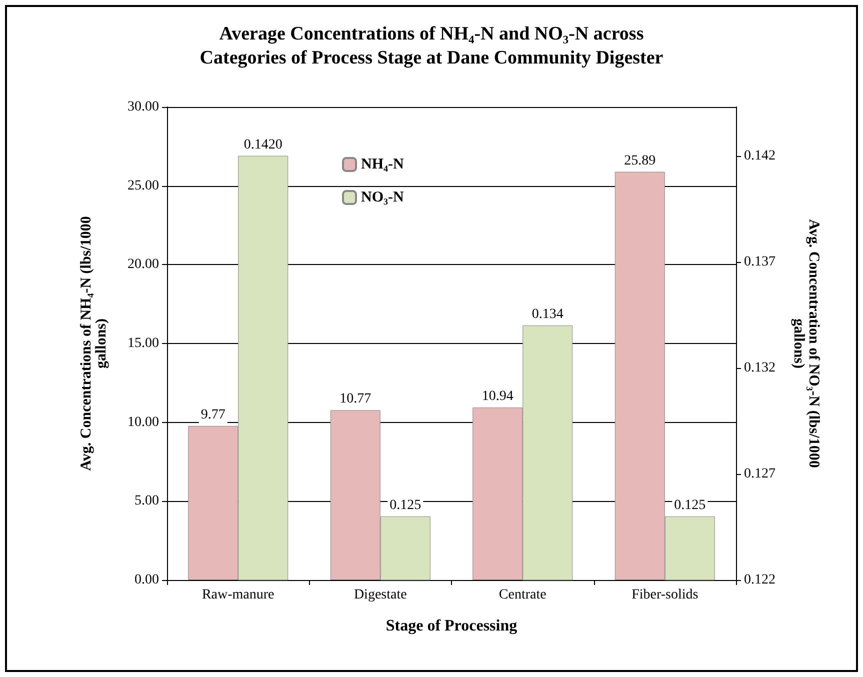 This screenshot has width=863, height=677. I want to click on data-label: 0.1420, so click(263, 144).